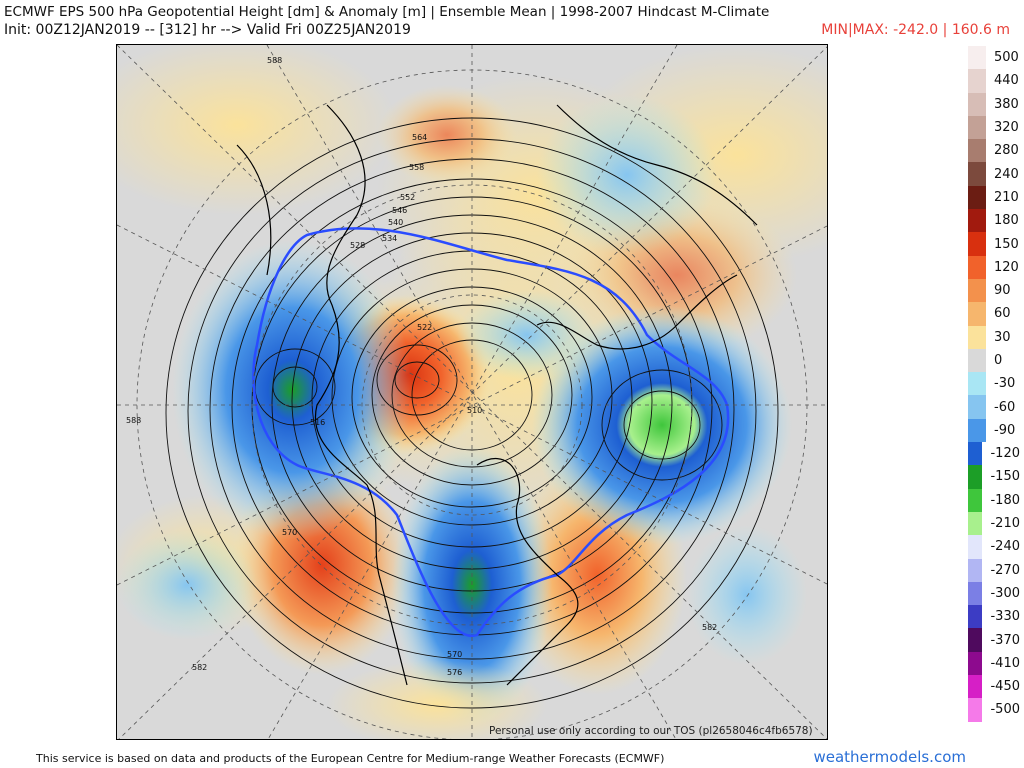  What do you see at coordinates (998, 360) in the screenshot?
I see `colorbar-label: 0` at bounding box center [998, 360].